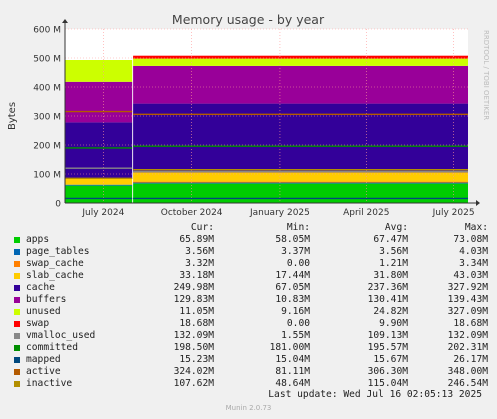  I want to click on legend-label: apps, so click(38, 239).